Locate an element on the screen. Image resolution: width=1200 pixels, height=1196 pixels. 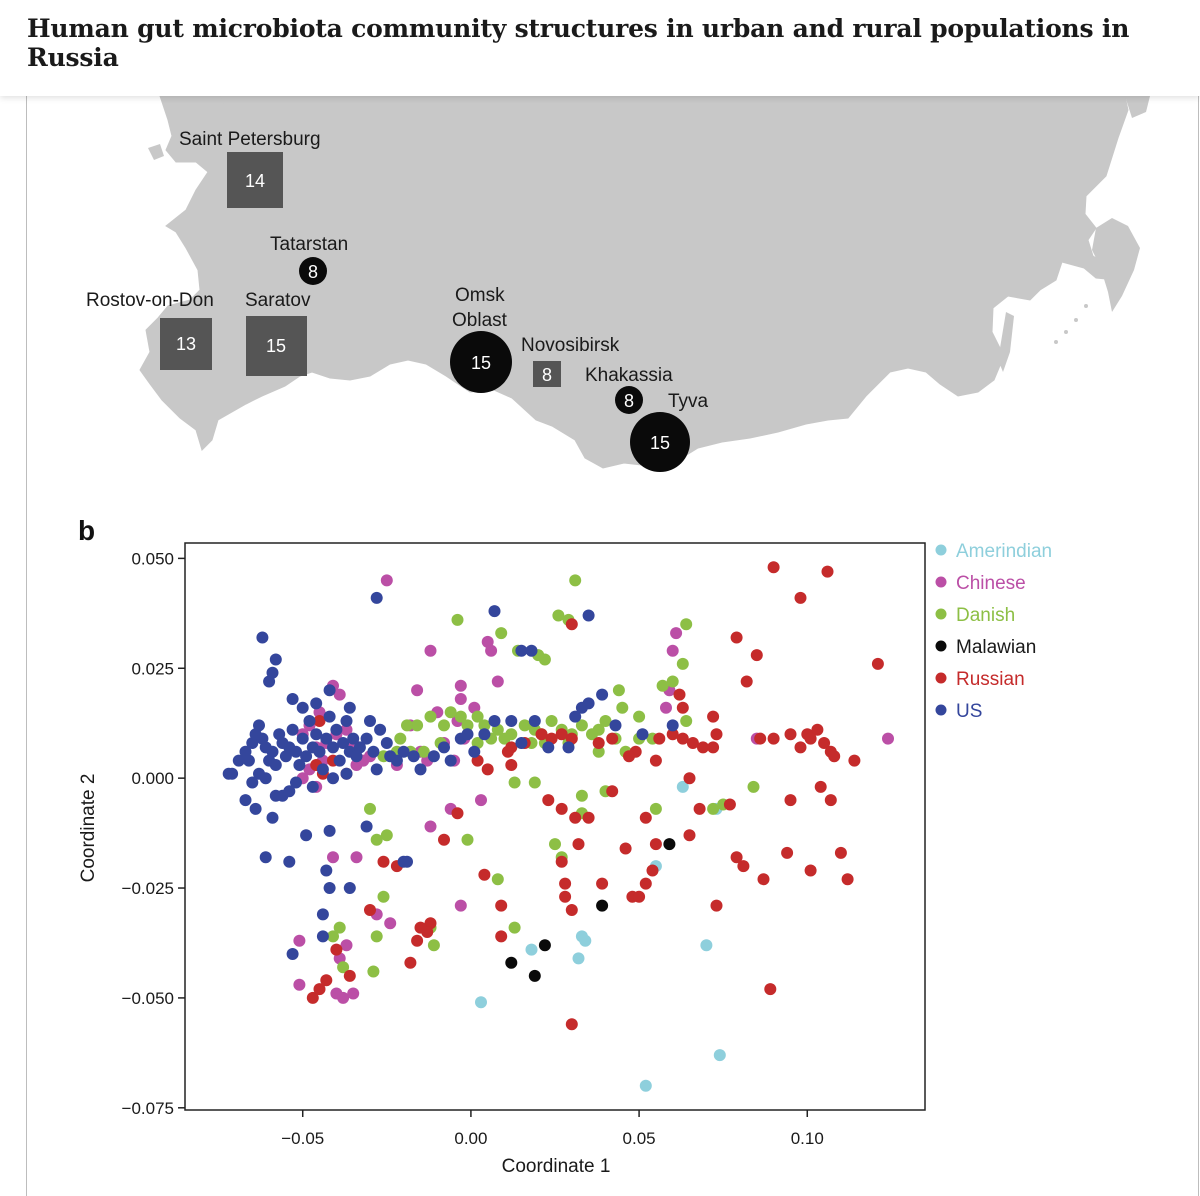
marker-novosibirsk is located at coordinates (547, 374).